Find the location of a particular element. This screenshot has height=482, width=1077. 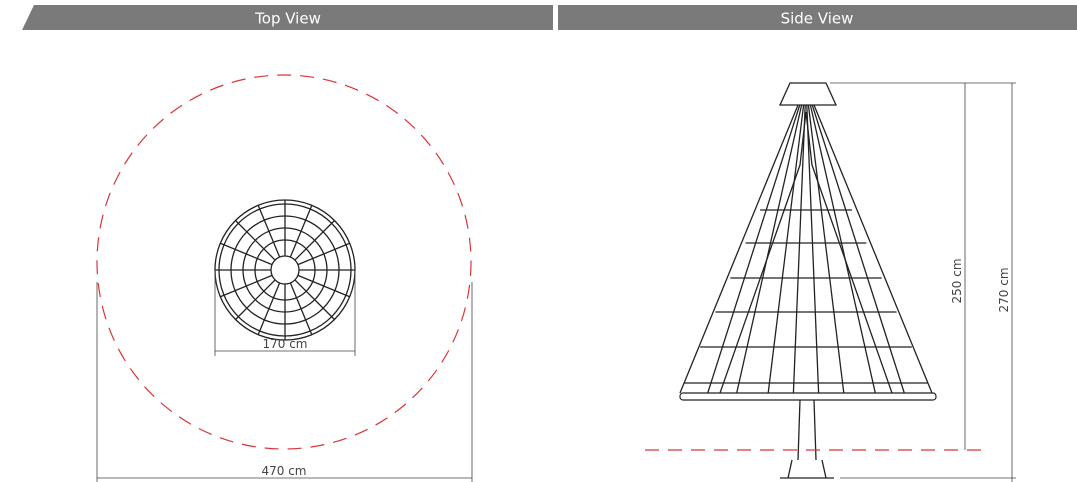

dimension-label: 250 cm is located at coordinates (957, 280).